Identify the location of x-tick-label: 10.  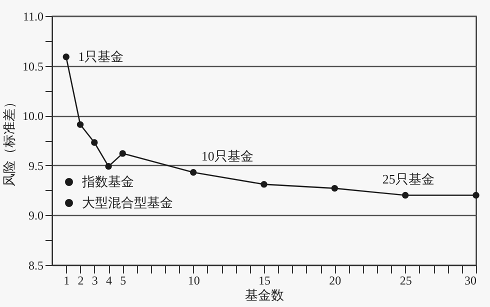
(194, 281).